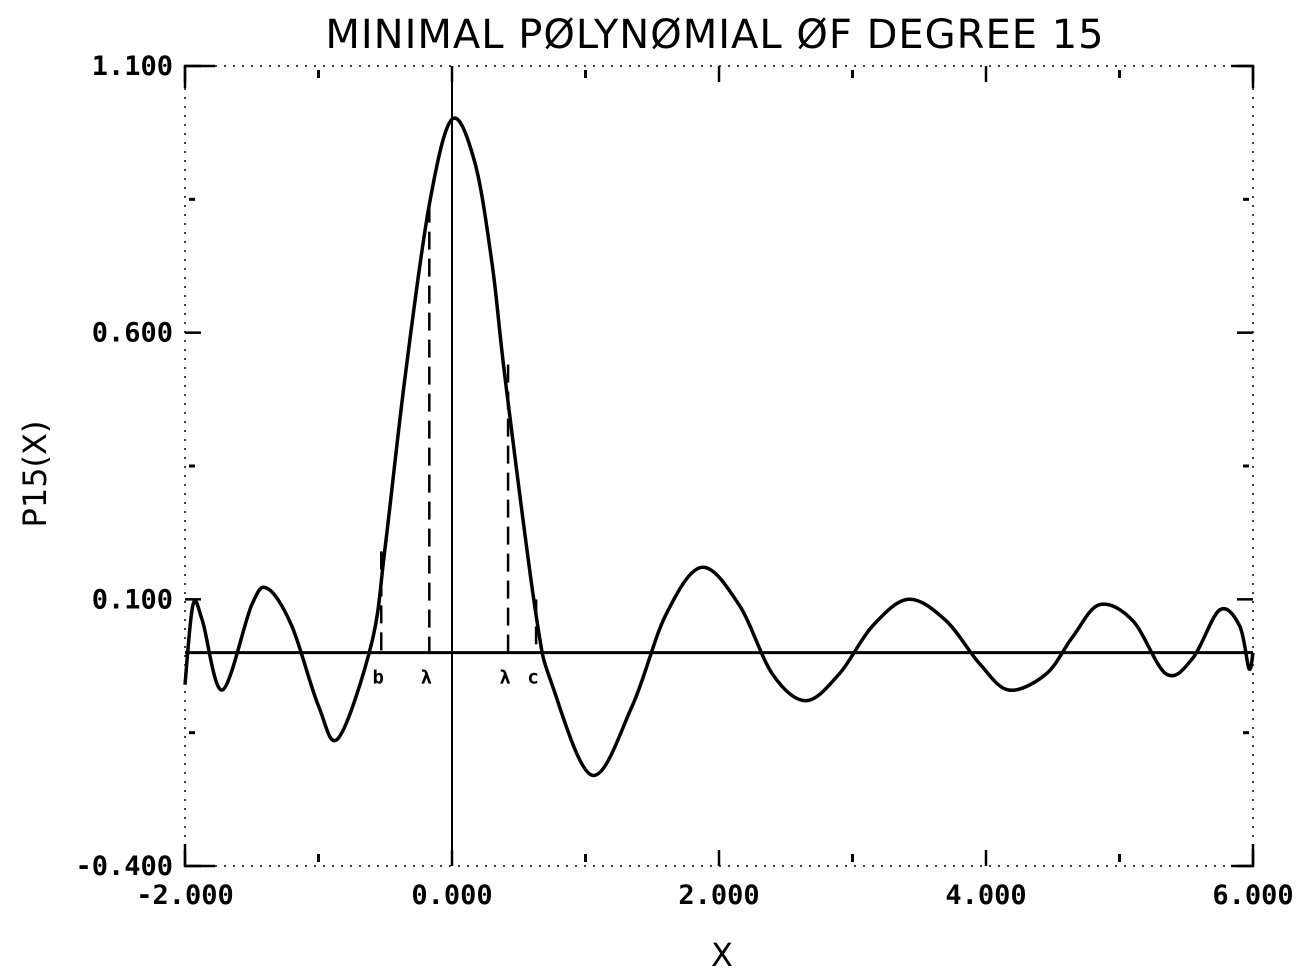 Image resolution: width=1310 pixels, height=979 pixels. What do you see at coordinates (185, 895) in the screenshot?
I see `x-tick-label: -2.000` at bounding box center [185, 895].